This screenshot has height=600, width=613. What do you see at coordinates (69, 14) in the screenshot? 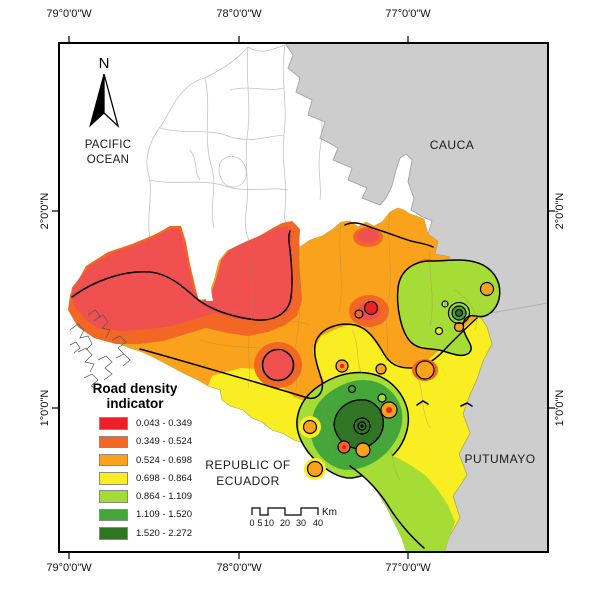
I see `longitude-label-top-79w: 79°0'0"W` at bounding box center [69, 14].